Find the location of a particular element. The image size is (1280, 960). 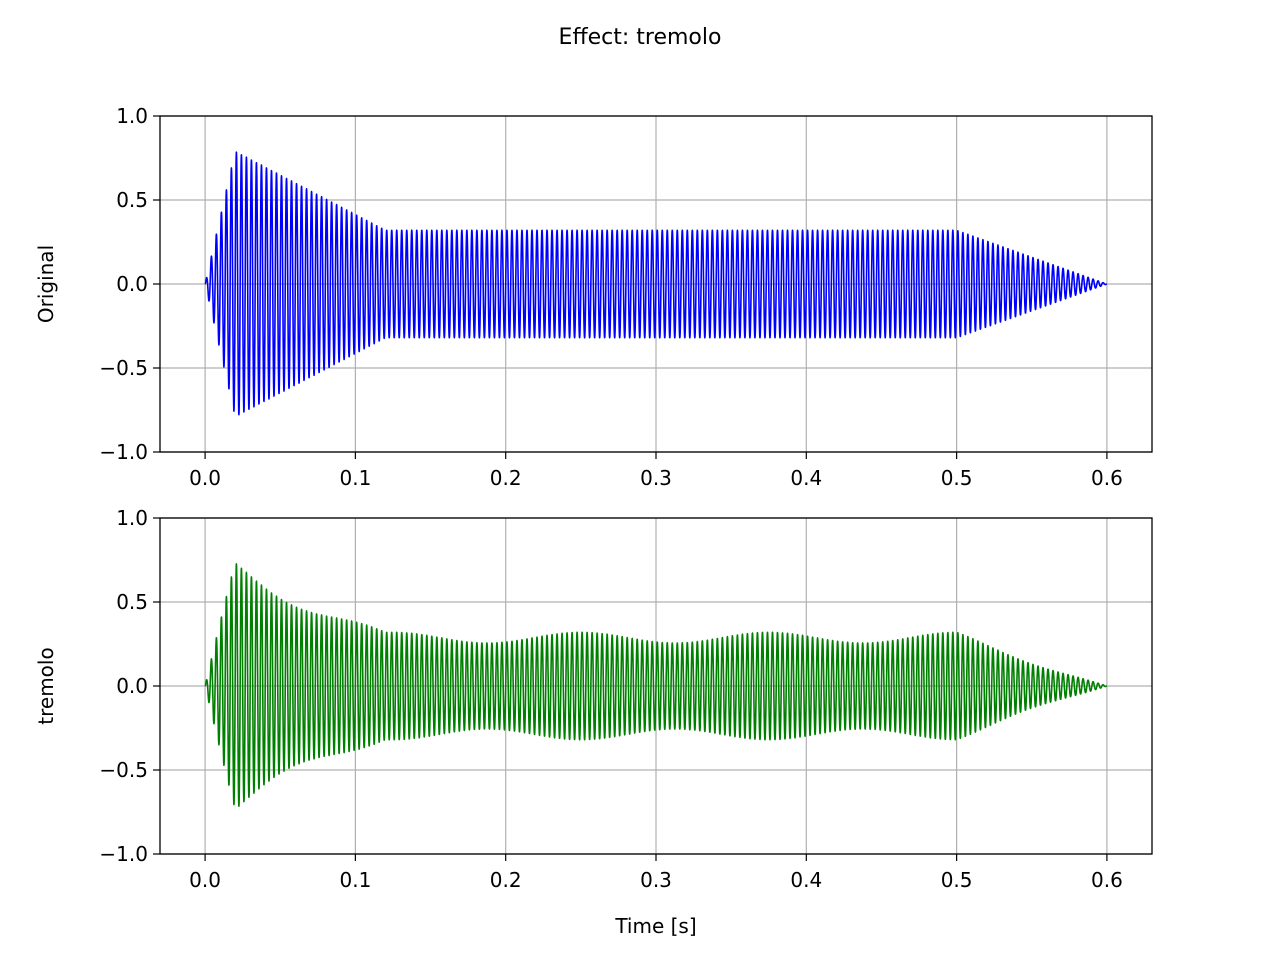

x-axis-label: Time [s] is located at coordinates (655, 926).